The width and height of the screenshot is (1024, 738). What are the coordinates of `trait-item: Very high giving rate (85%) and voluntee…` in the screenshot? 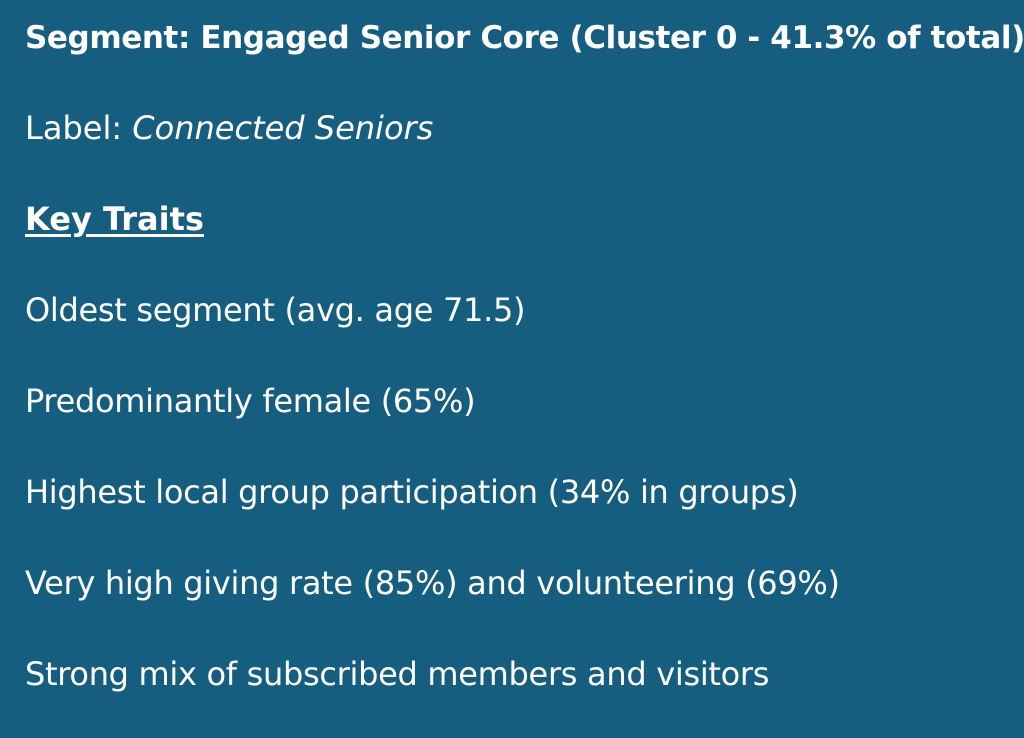 It's located at (432, 583).